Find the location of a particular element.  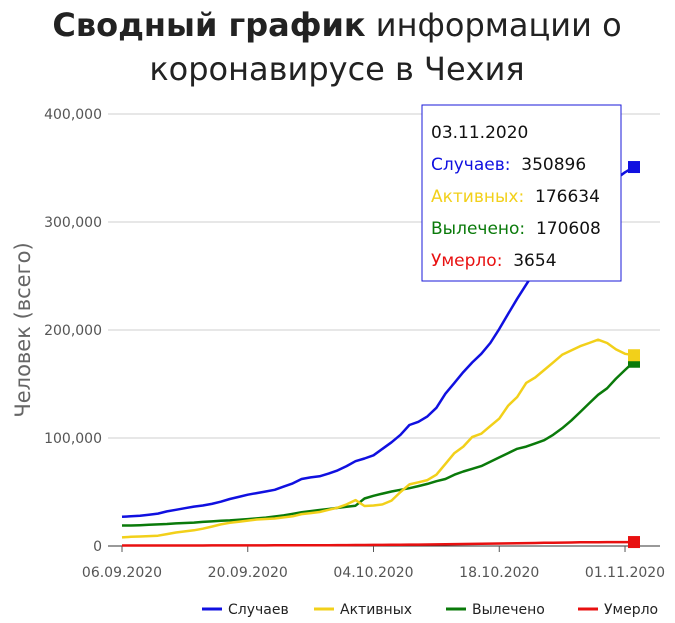

tooltip-box is located at coordinates (521, 193).